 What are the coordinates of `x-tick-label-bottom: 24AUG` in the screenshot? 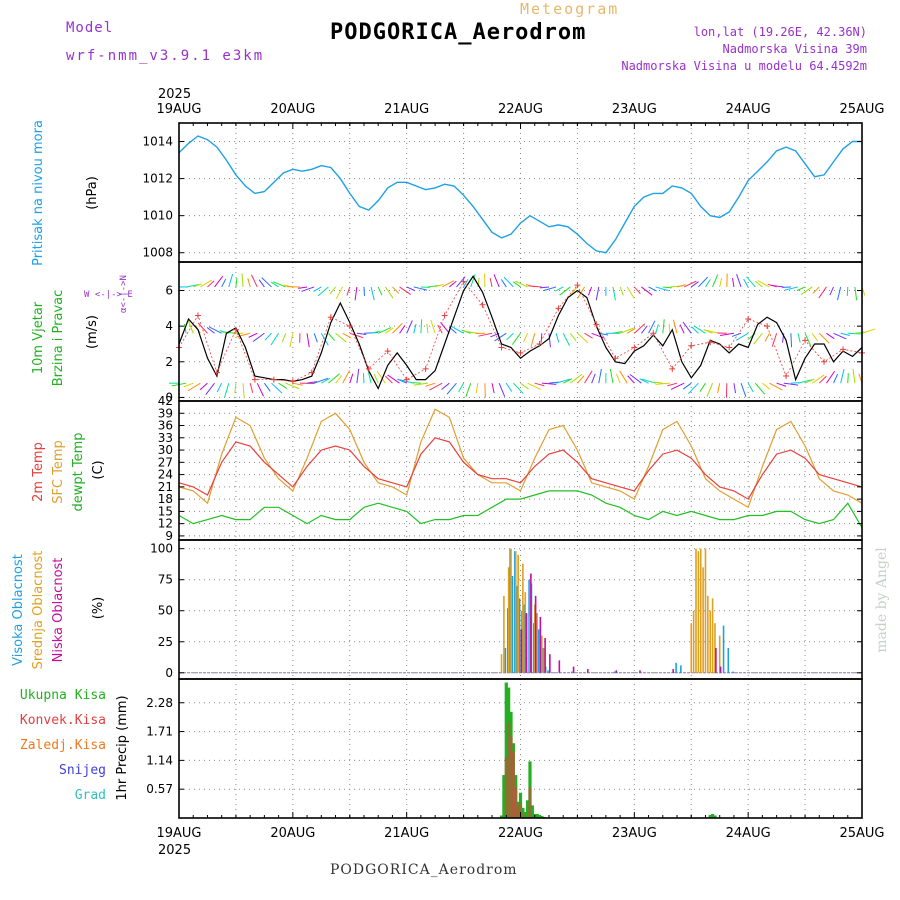 It's located at (748, 833).